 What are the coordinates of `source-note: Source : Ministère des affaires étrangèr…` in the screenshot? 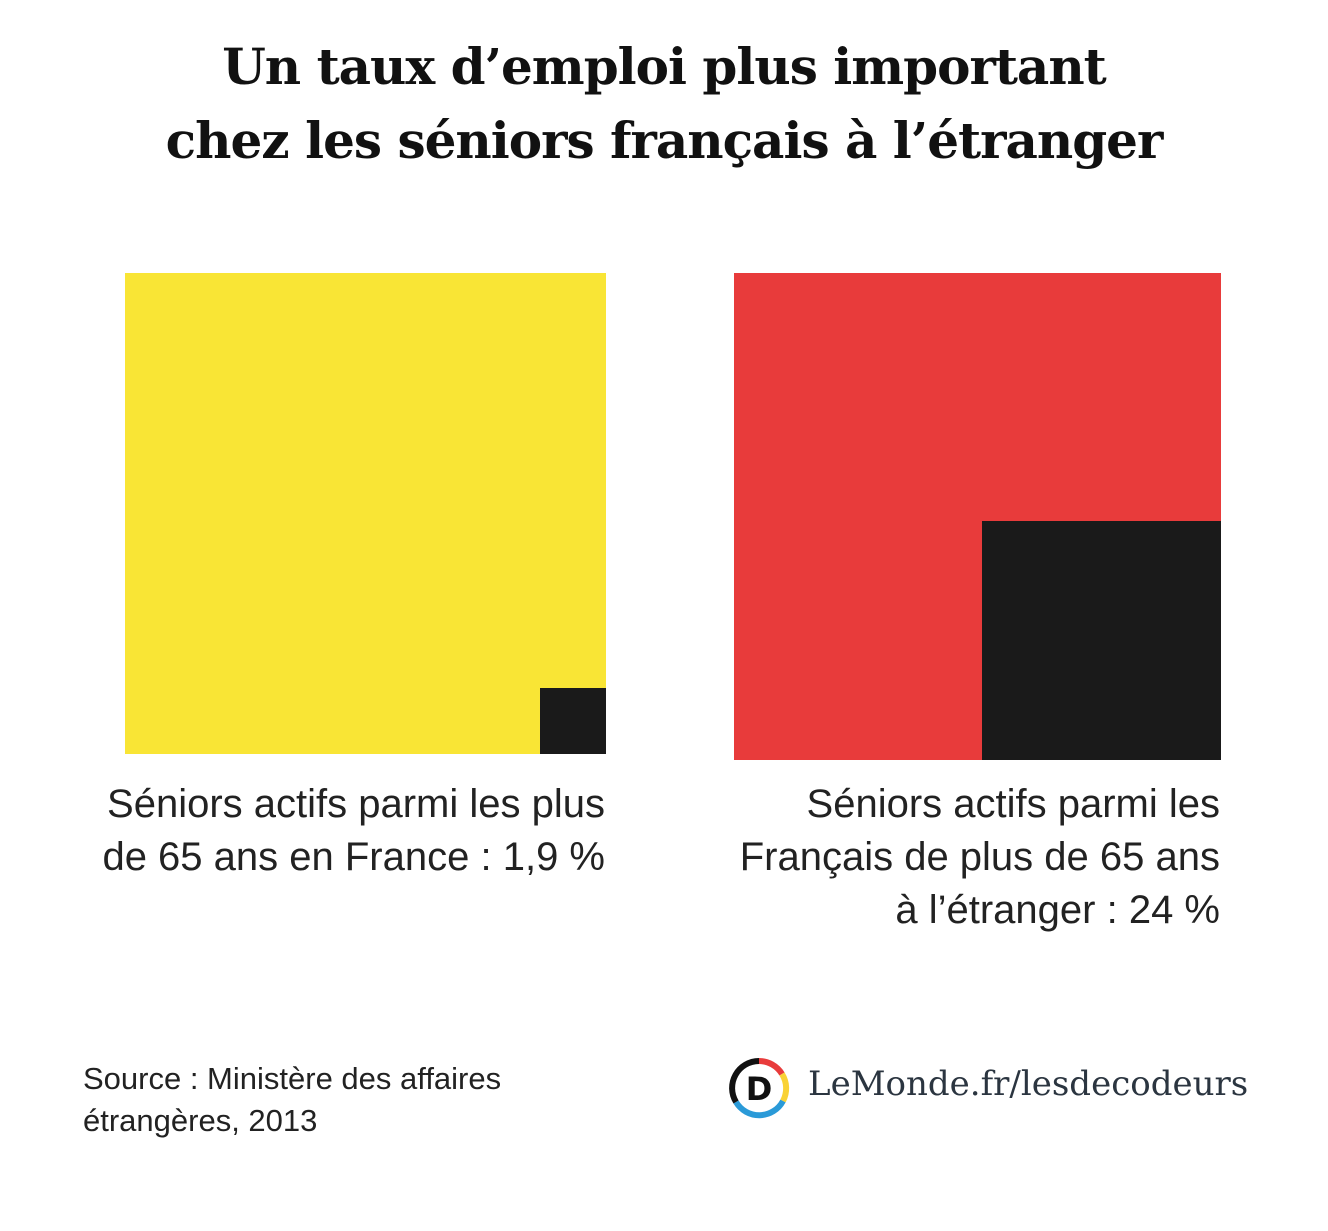 It's located at (292, 1100).